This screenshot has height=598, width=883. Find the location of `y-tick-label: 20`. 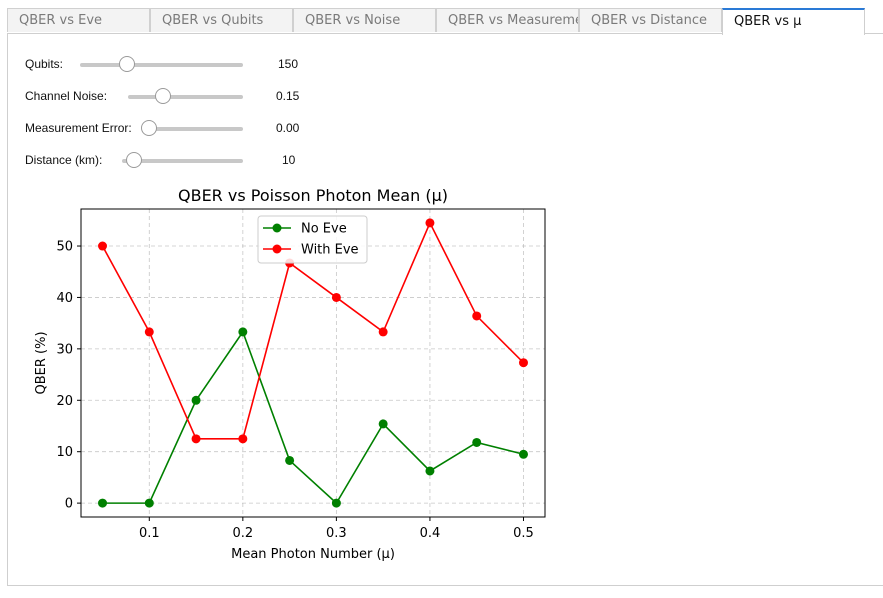

y-tick-label: 20 is located at coordinates (64, 401).